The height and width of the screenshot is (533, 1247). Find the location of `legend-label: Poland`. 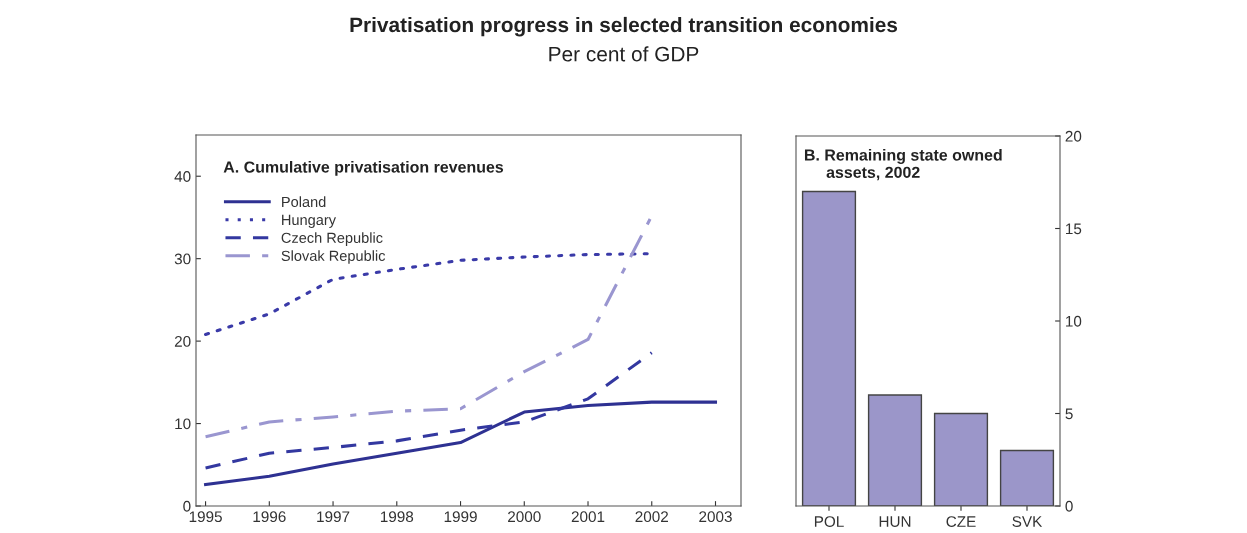

legend-label: Poland is located at coordinates (304, 202).